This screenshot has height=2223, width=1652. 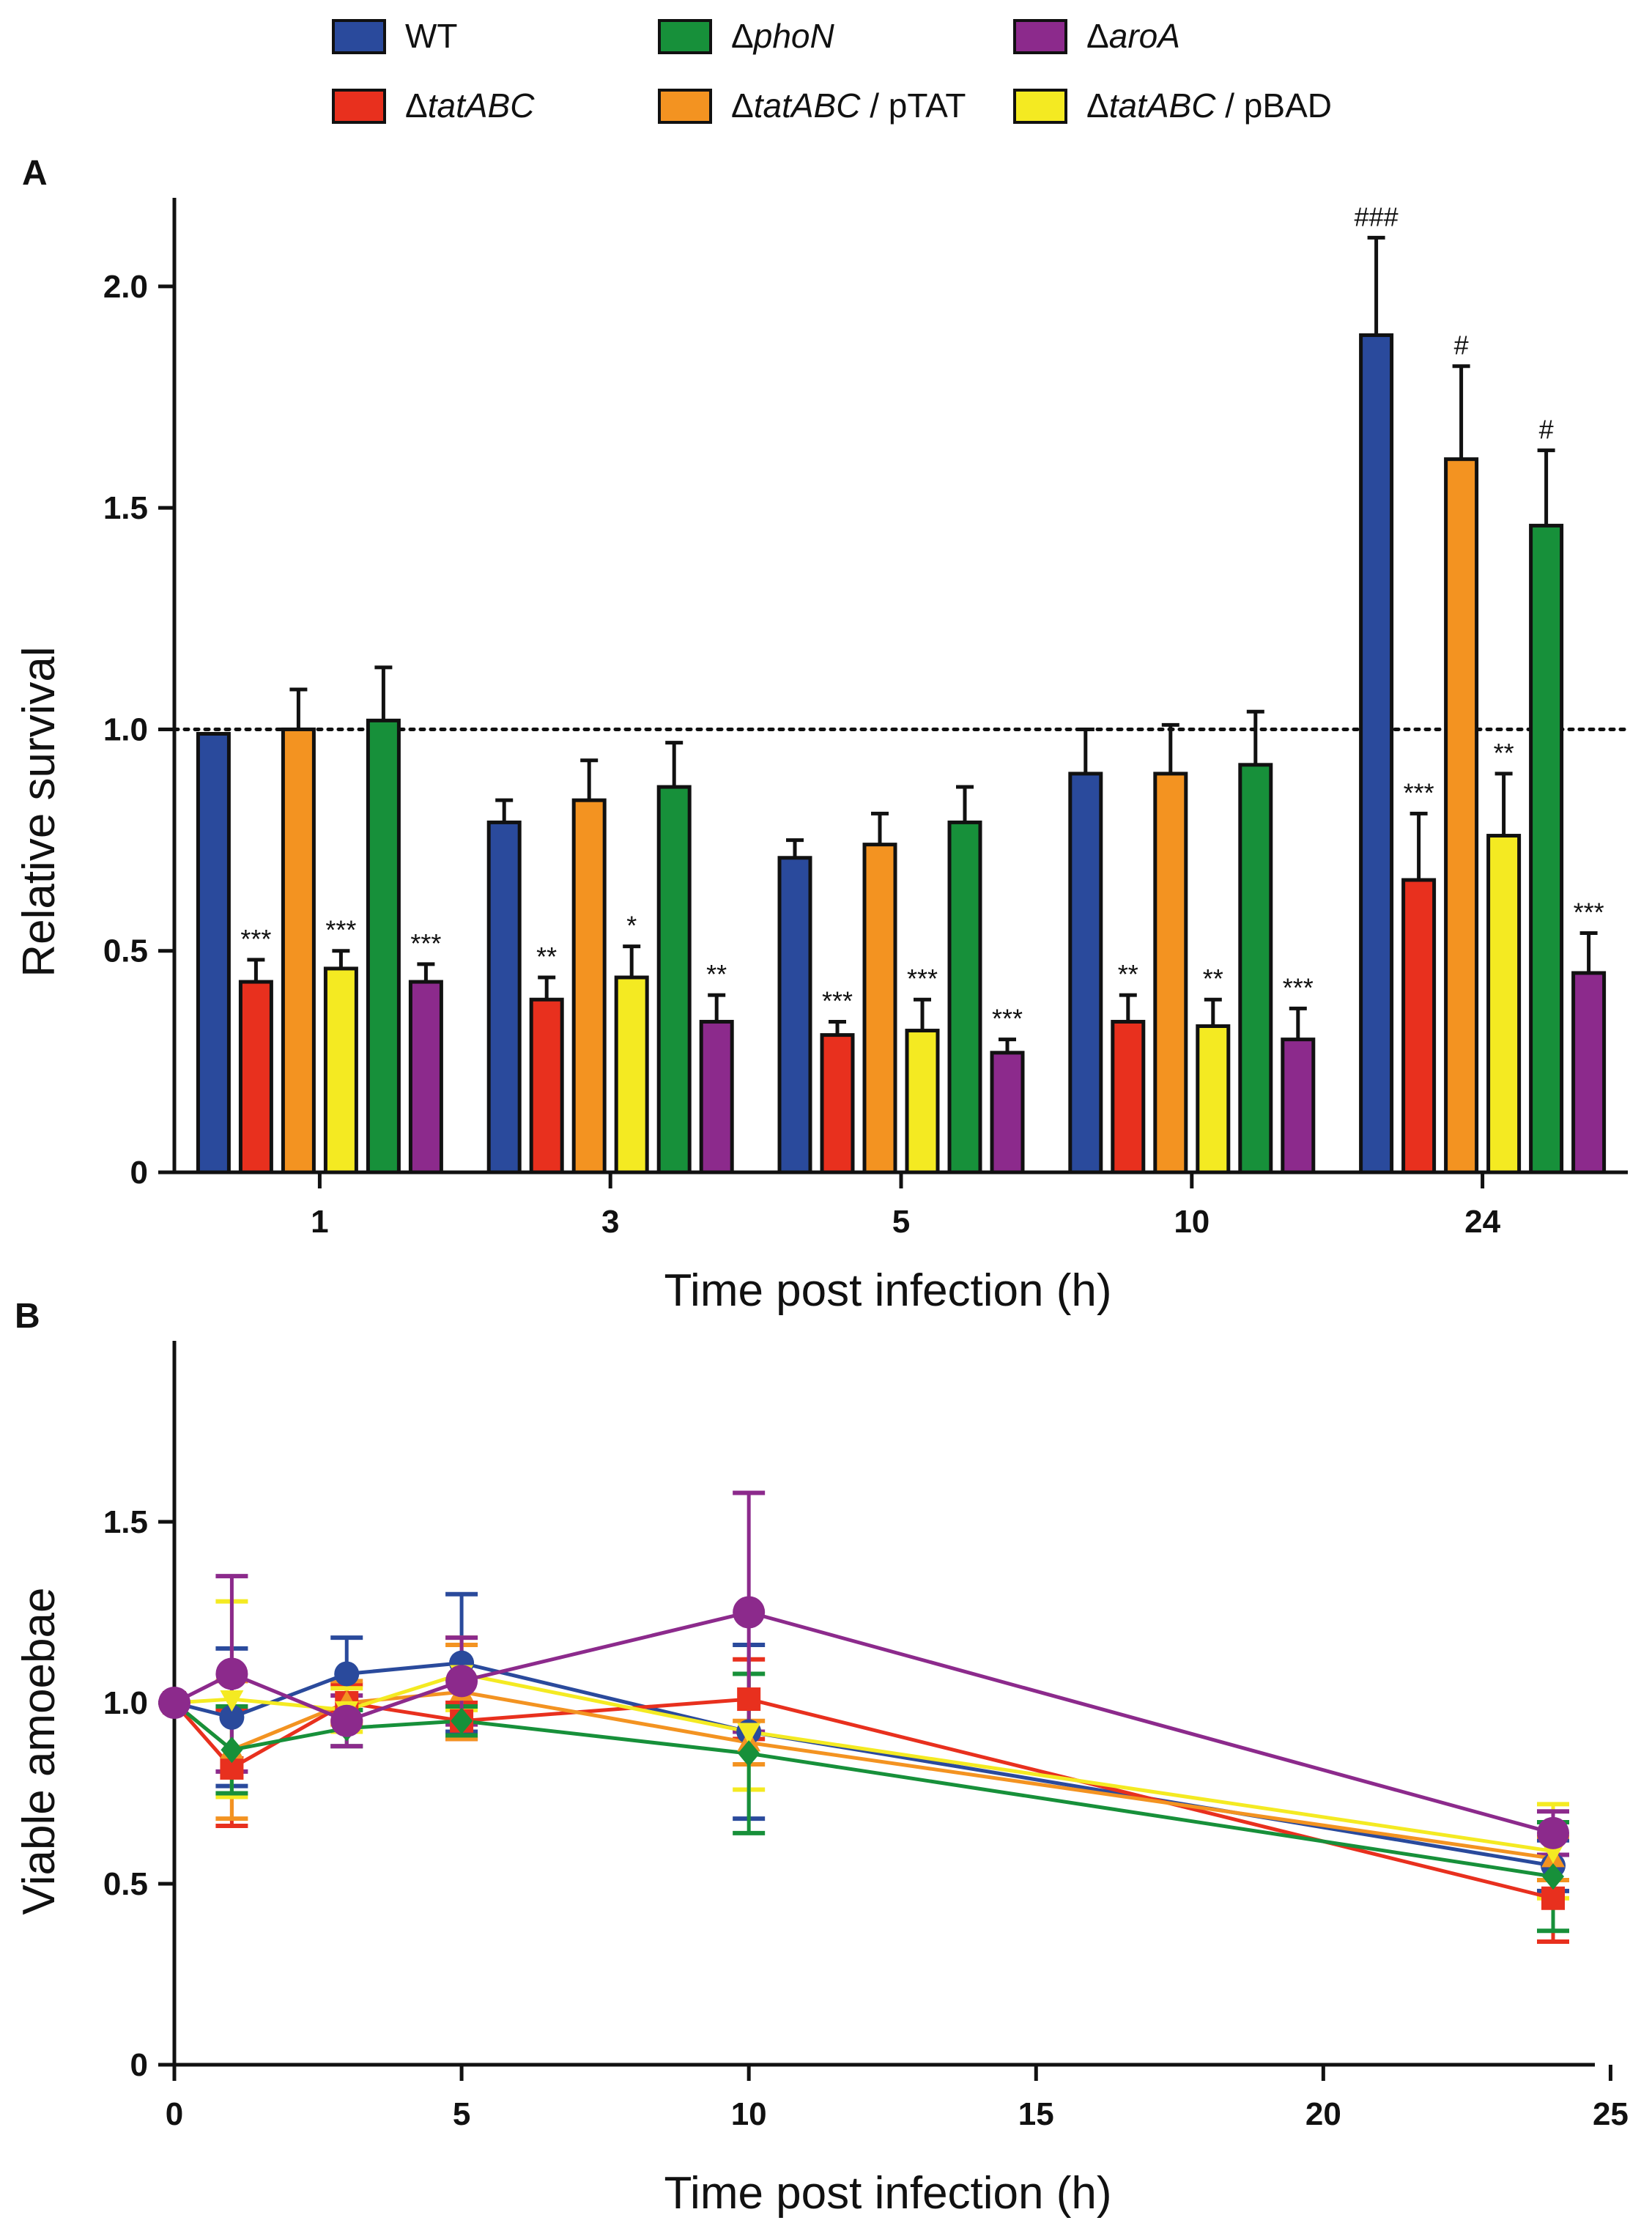 I want to click on series-line-aroa, so click(x=863, y=1722).